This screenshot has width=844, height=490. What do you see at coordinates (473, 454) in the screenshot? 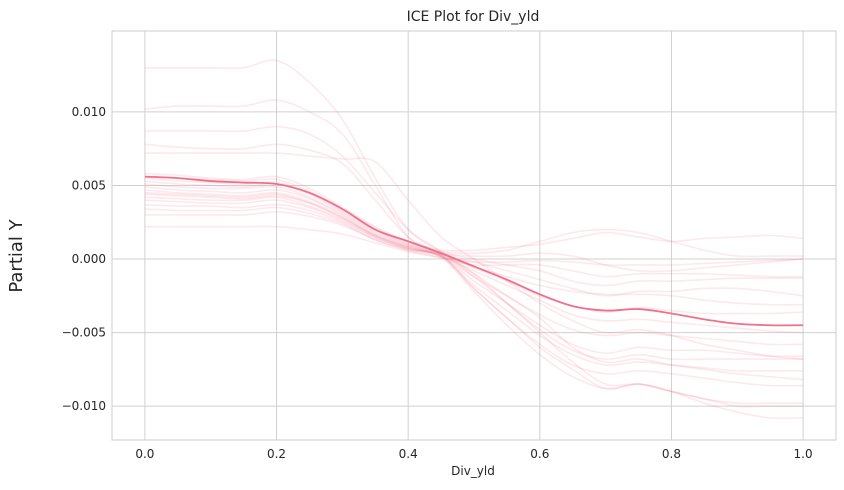
I see `x-tick-labels: 0.0 0.2 0.4 0.6 0.8 1.0` at bounding box center [473, 454].